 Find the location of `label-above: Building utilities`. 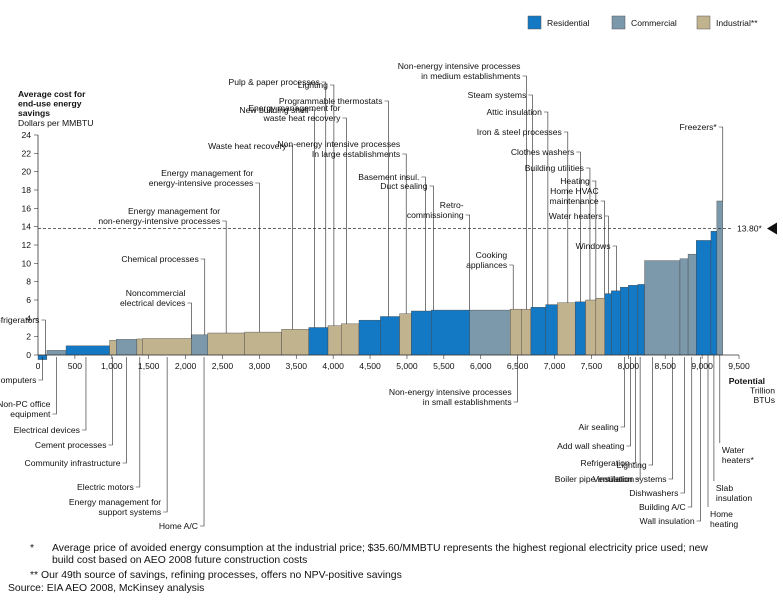

label-above: Building utilities is located at coordinates (554, 168).